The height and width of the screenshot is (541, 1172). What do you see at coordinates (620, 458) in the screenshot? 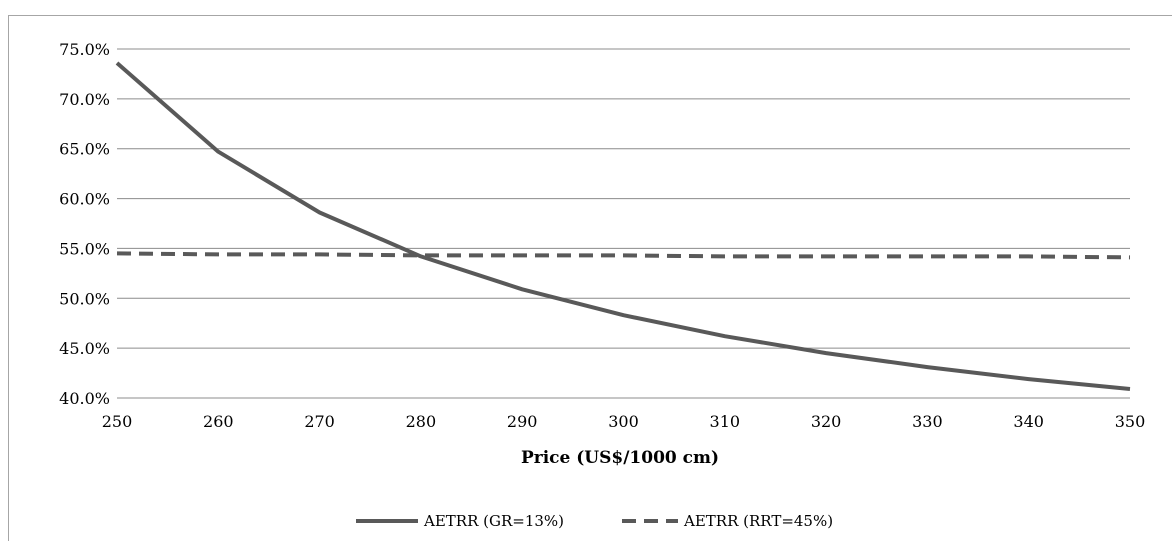
I see `x-axis-title: Price (US$/1000 cm)` at bounding box center [620, 458].